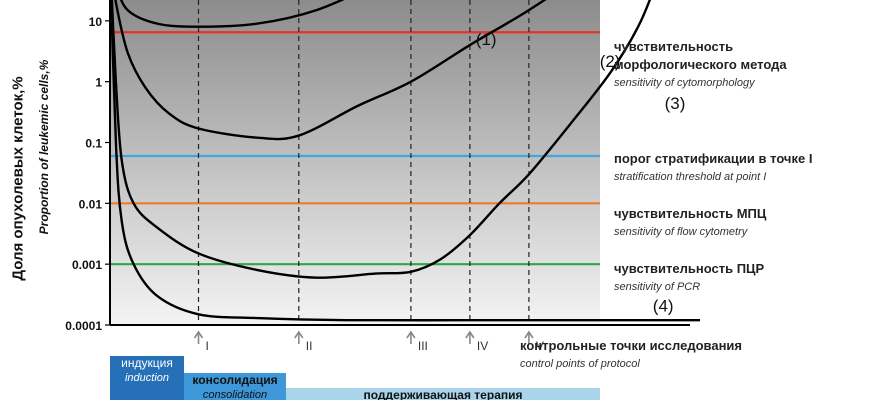  What do you see at coordinates (93, 144) in the screenshot?
I see `y-tick-label-3: 0.1` at bounding box center [93, 144].